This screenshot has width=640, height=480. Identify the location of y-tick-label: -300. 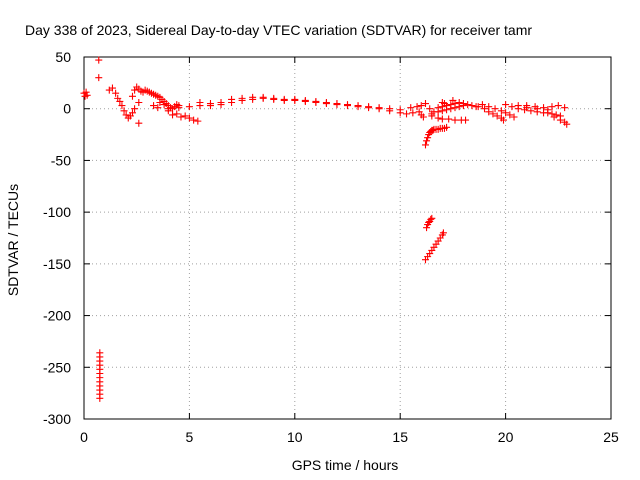
(57, 419).